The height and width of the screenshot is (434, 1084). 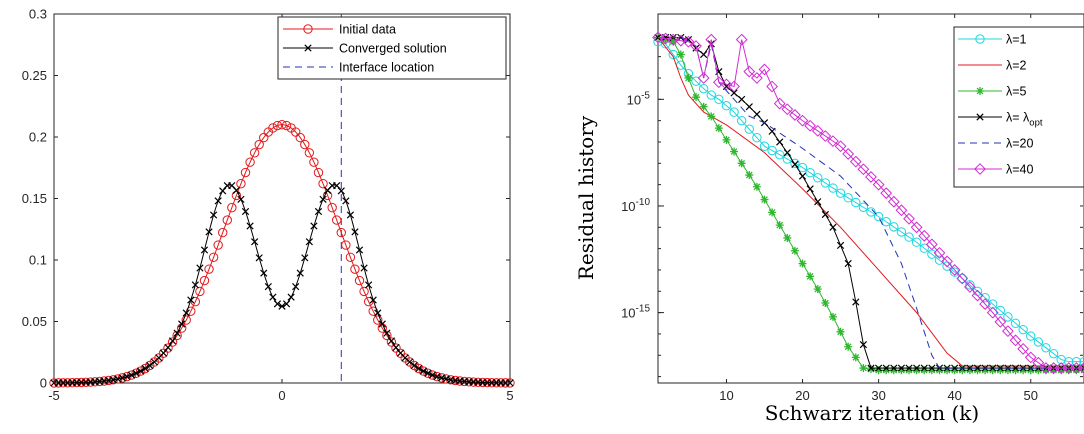 I want to click on right-y-axis-label-text: Residual history, so click(x=586, y=197).